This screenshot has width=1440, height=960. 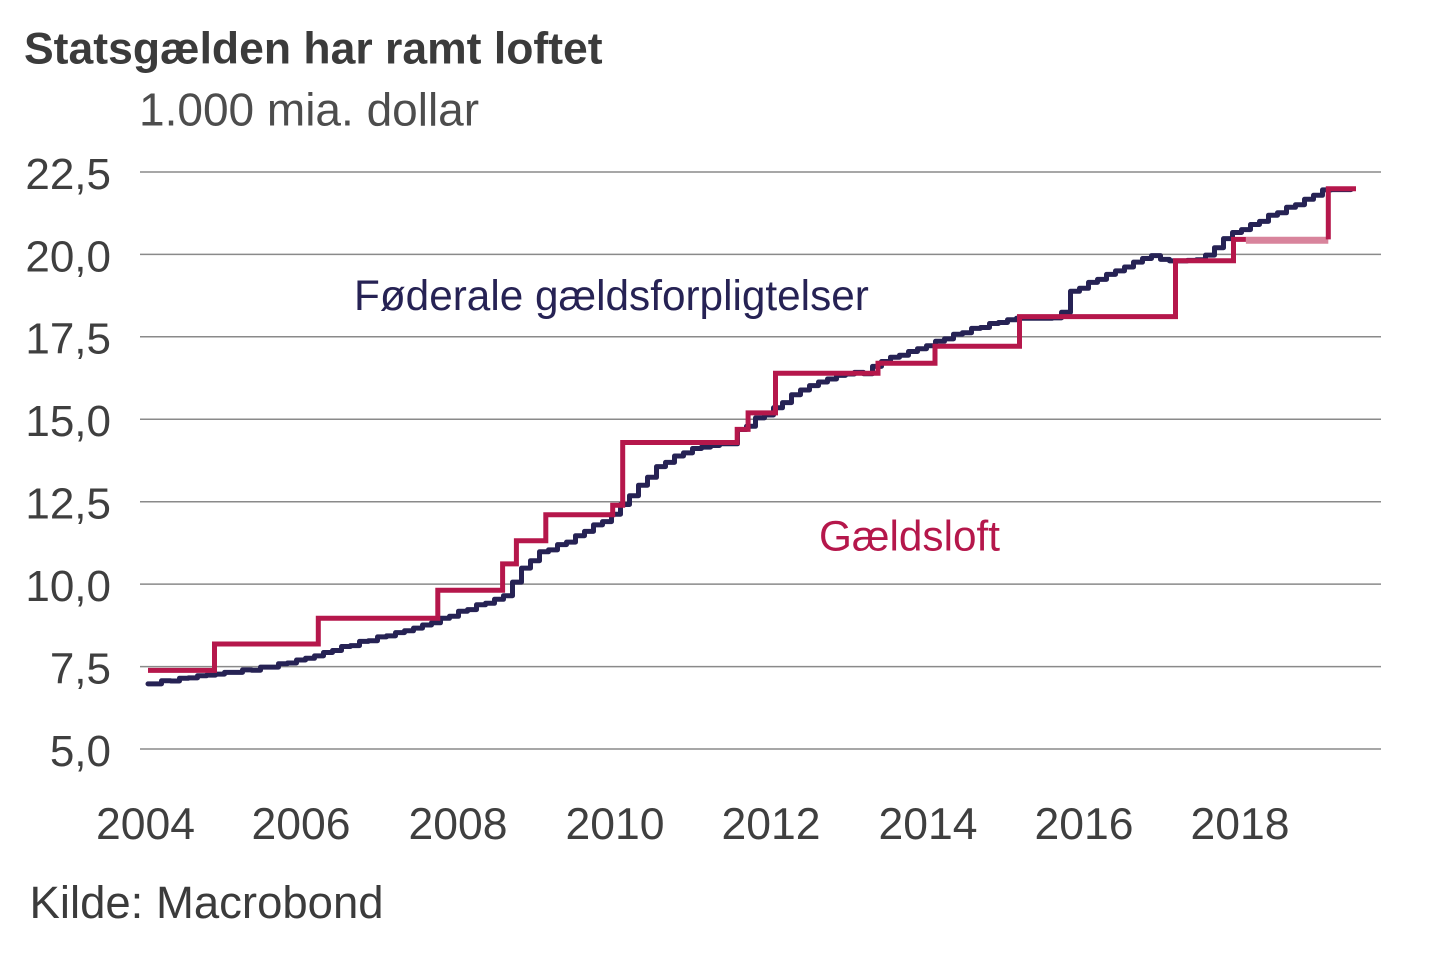 What do you see at coordinates (615, 824) in the screenshot?
I see `svg-text: 2010` at bounding box center [615, 824].